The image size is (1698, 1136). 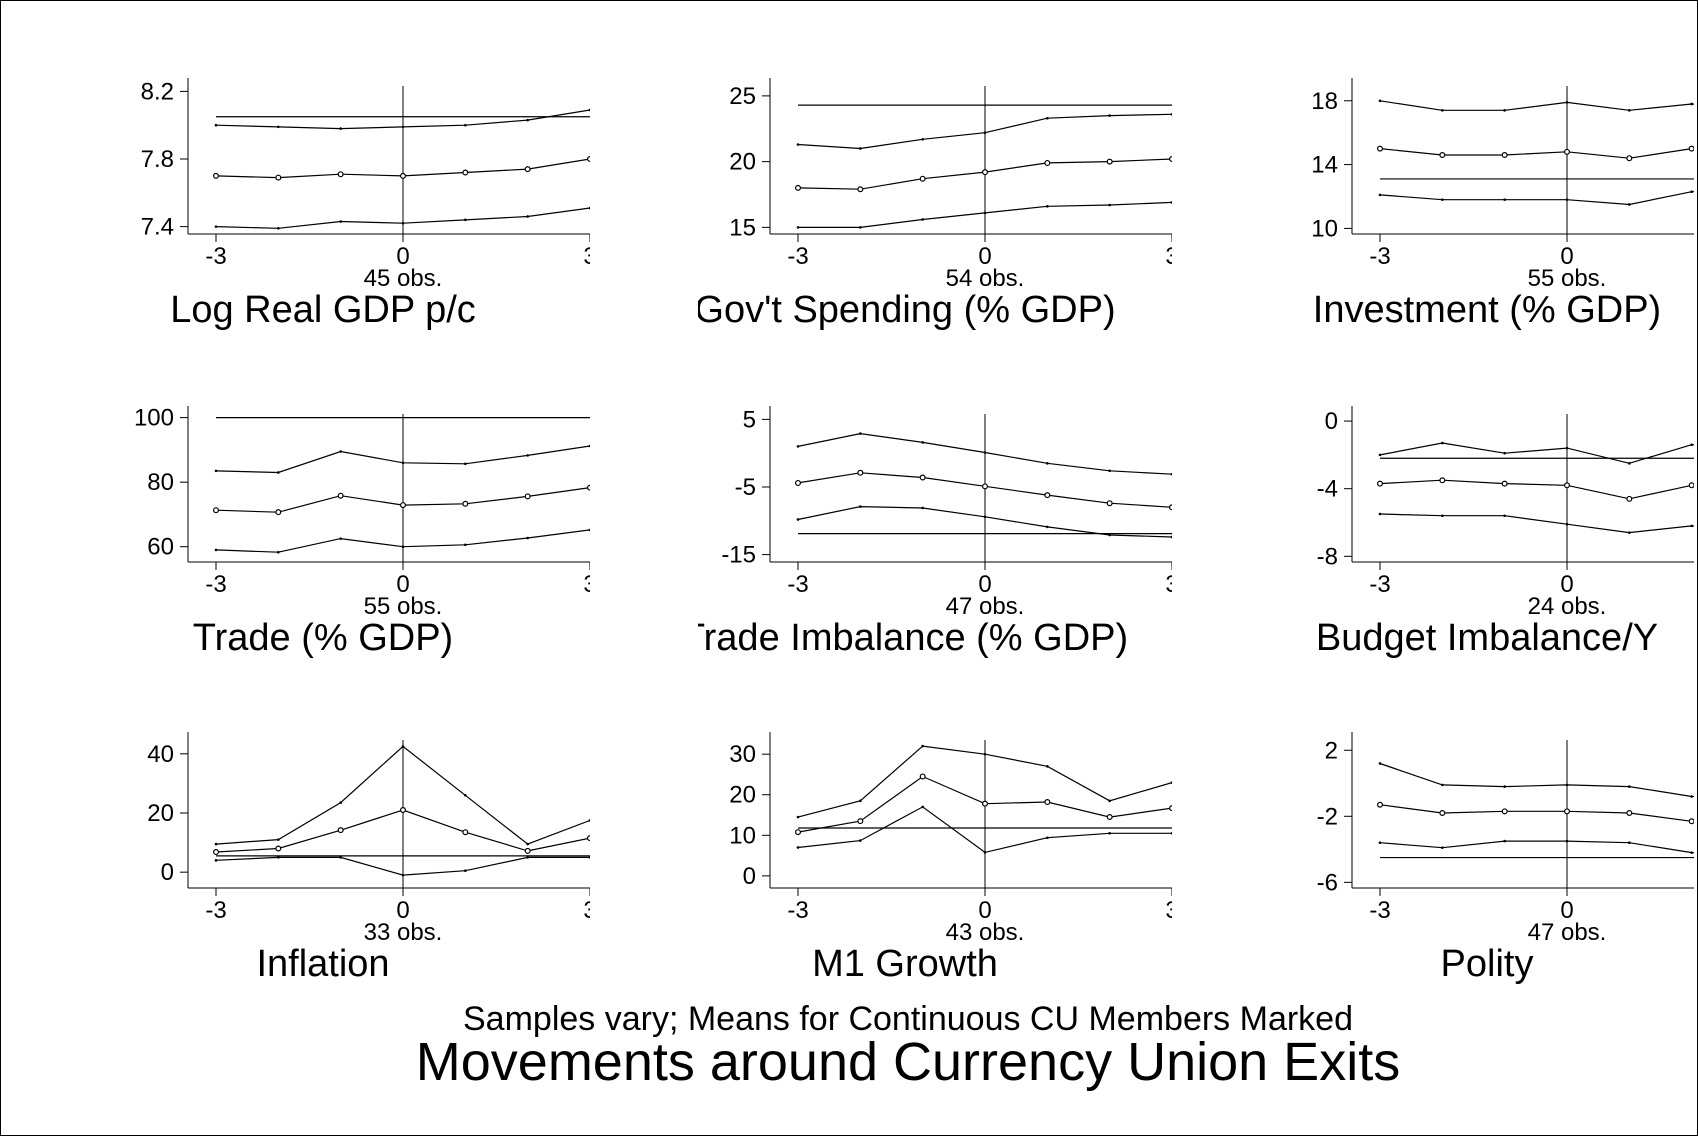 What do you see at coordinates (1331, 750) in the screenshot?
I see `y-tick-label: 2` at bounding box center [1331, 750].